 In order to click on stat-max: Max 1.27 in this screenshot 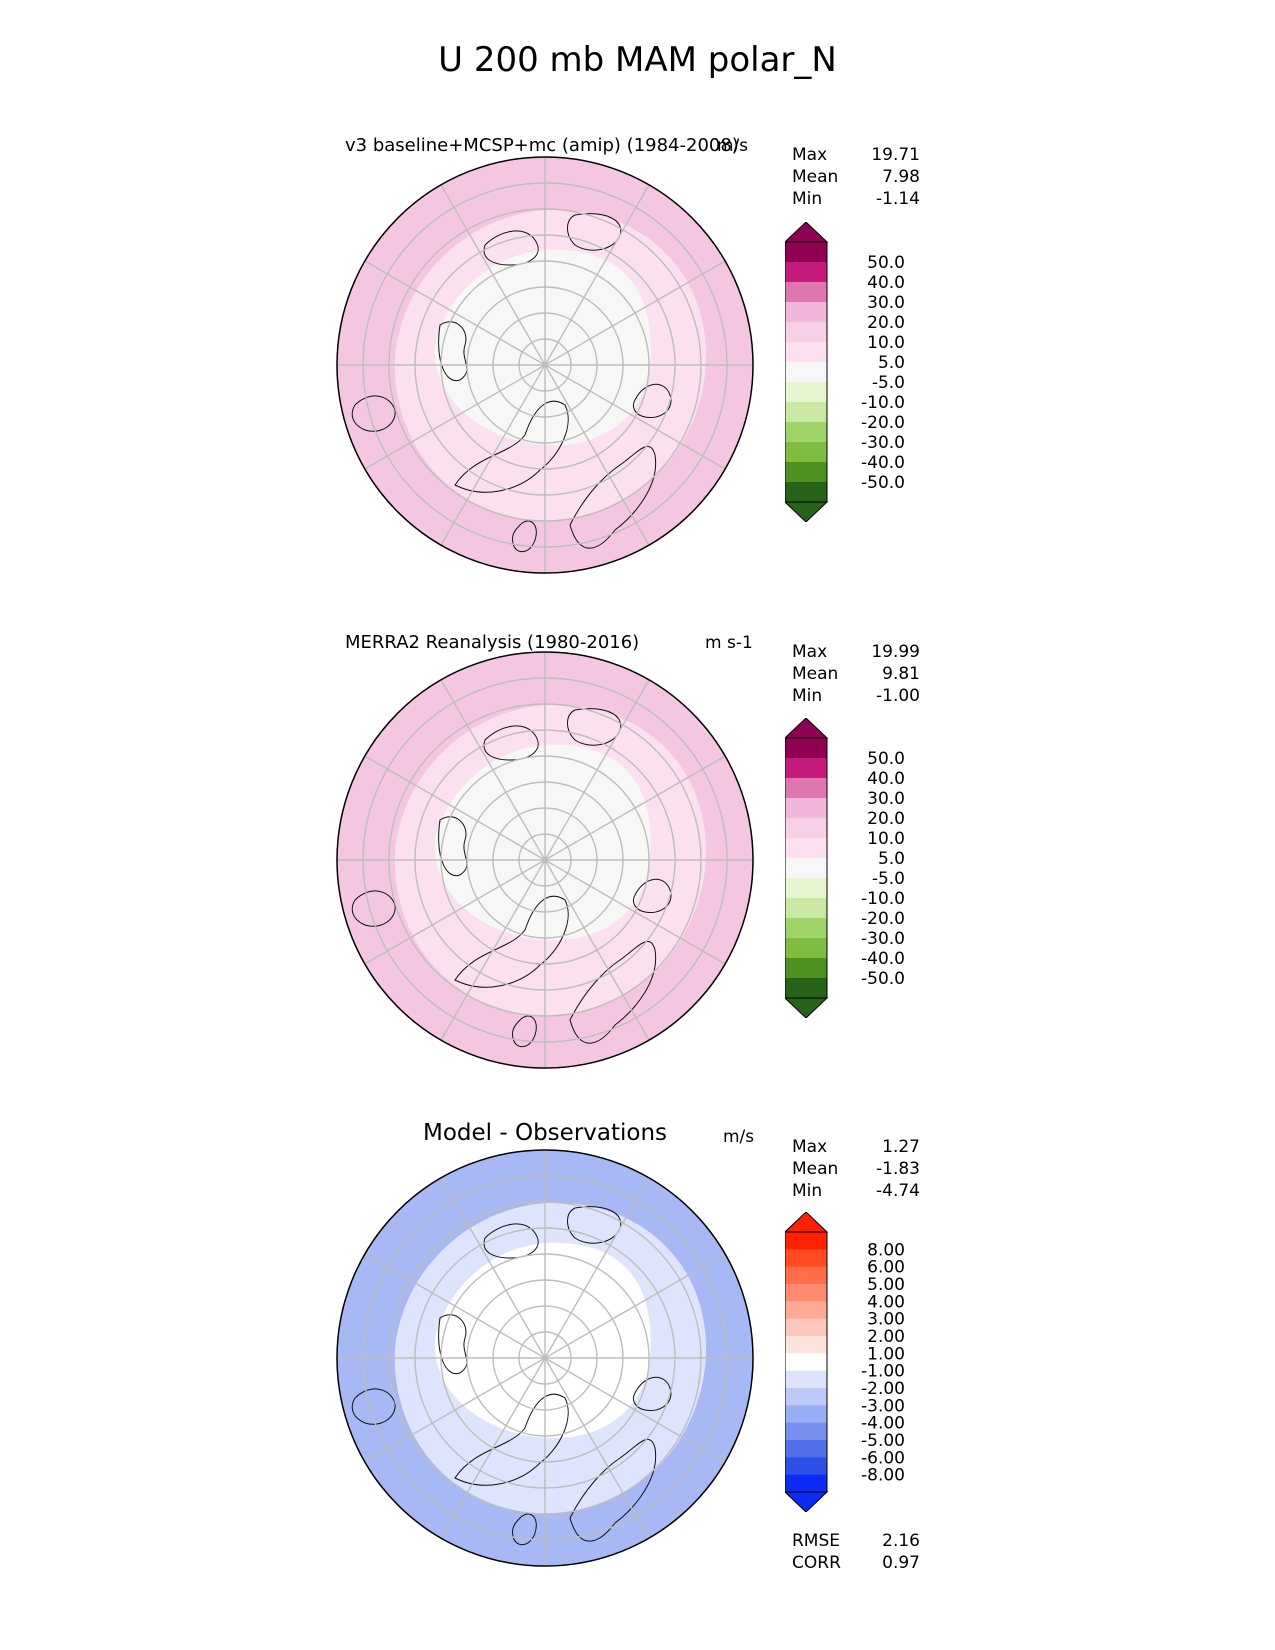, I will do `click(856, 1147)`.